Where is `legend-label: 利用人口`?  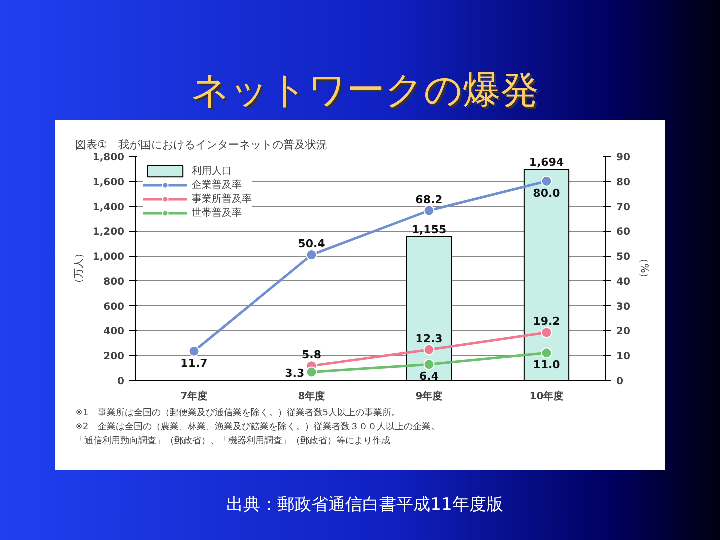
legend-label: 利用人口 is located at coordinates (212, 171).